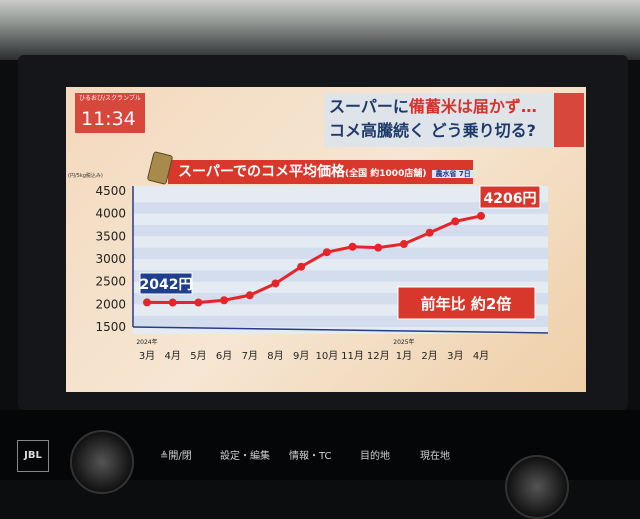 The height and width of the screenshot is (519, 640). What do you see at coordinates (110, 282) in the screenshot?
I see `y-tick-label: 2500` at bounding box center [110, 282].